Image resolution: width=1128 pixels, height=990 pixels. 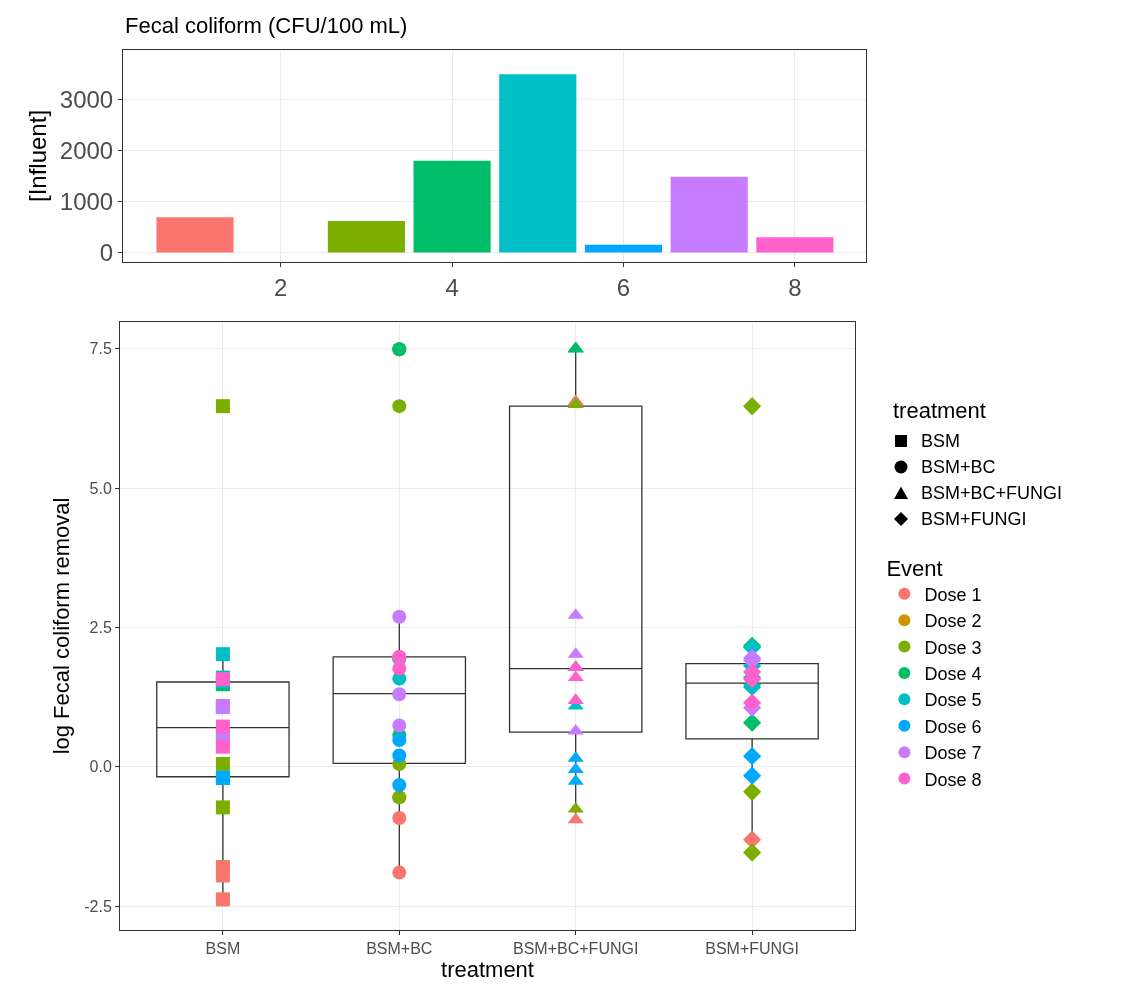 What do you see at coordinates (953, 673) in the screenshot?
I see `legend-label: Dose 4` at bounding box center [953, 673].